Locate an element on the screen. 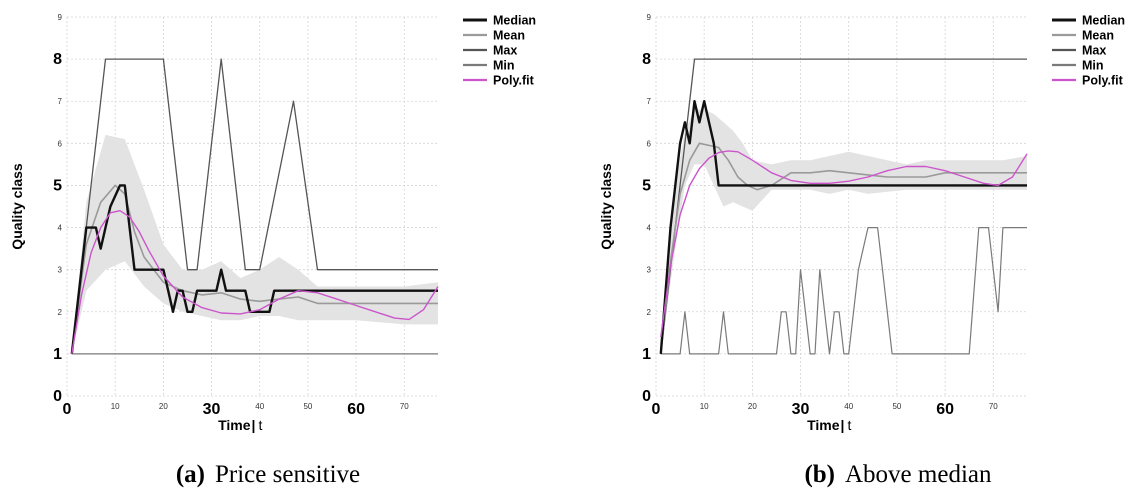 Image resolution: width=1148 pixels, height=495 pixels. caption-letter: (a) is located at coordinates (190, 474).